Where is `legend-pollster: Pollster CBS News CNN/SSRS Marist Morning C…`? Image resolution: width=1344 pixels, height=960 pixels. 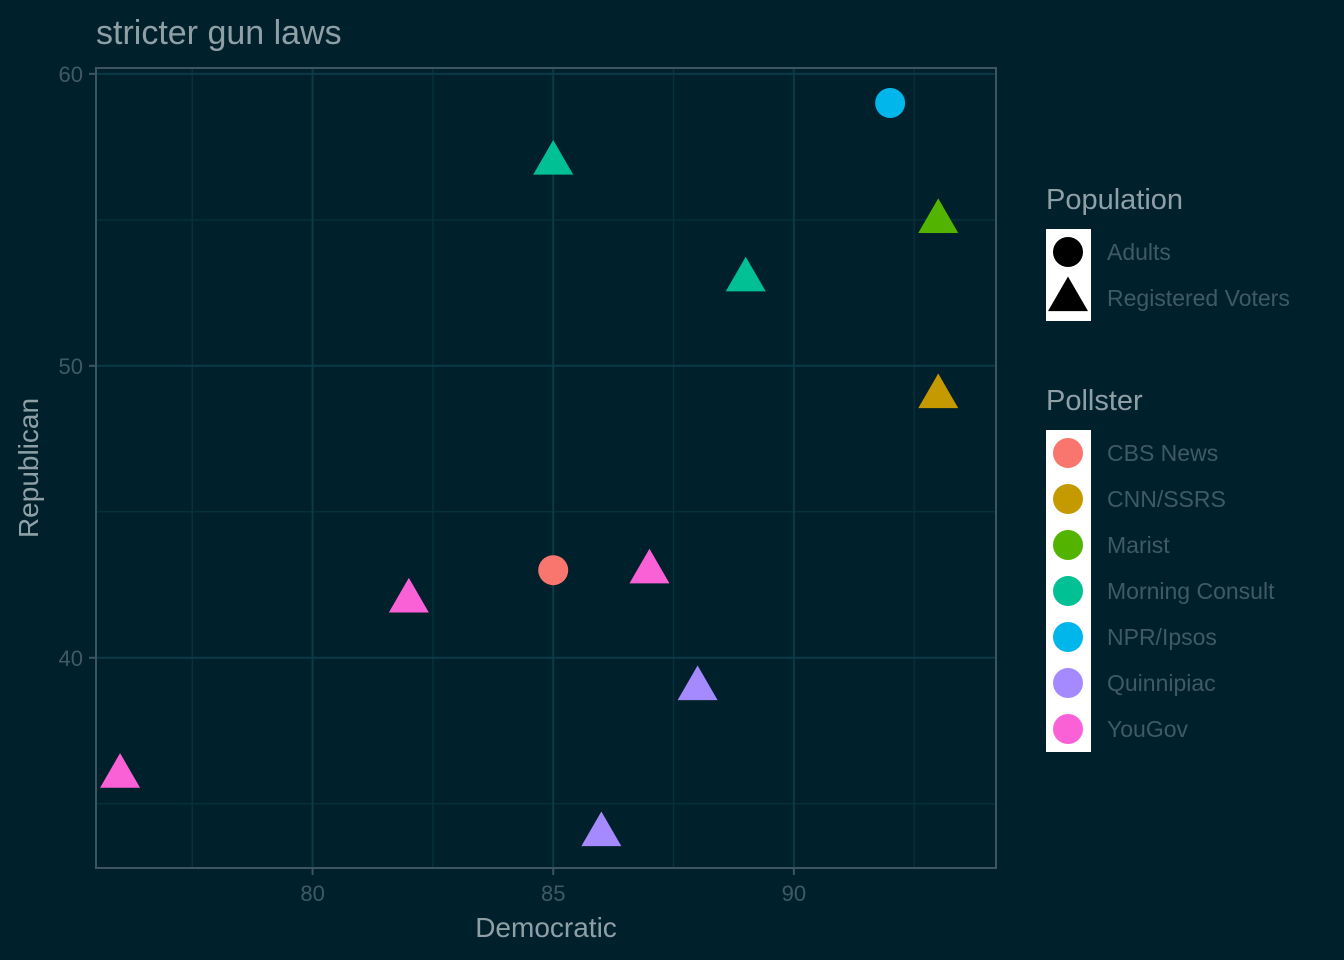
legend-pollster: Pollster CBS News CNN/SSRS Marist Morning C… is located at coordinates (1160, 568).